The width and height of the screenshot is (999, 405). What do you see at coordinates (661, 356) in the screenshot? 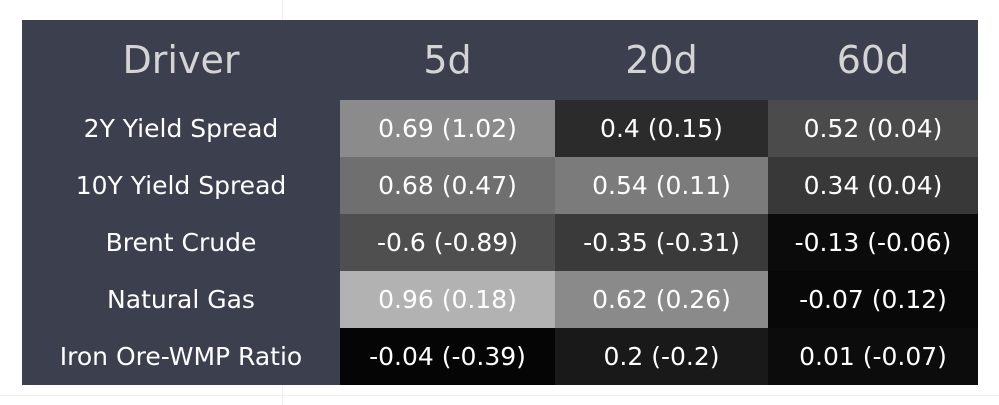
I see `value-cell: 0.2 (-0.2)` at bounding box center [661, 356].